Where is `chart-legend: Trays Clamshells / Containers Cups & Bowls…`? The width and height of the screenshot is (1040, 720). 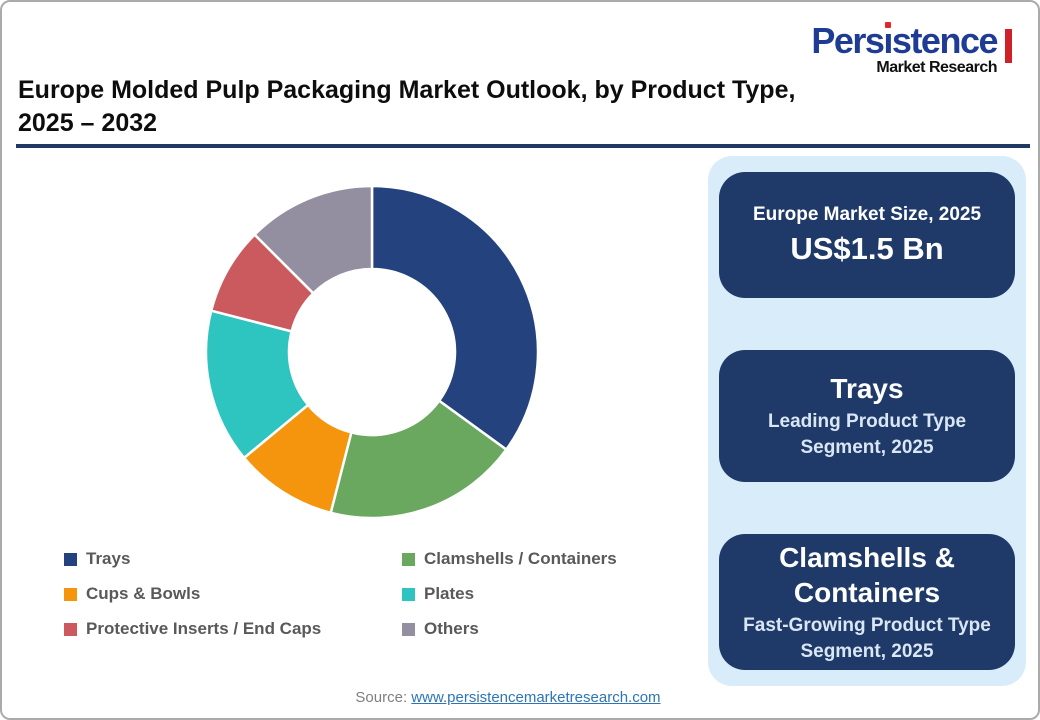 chart-legend: Trays Clamshells / Containers Cups & Bowls… is located at coordinates (340, 594).